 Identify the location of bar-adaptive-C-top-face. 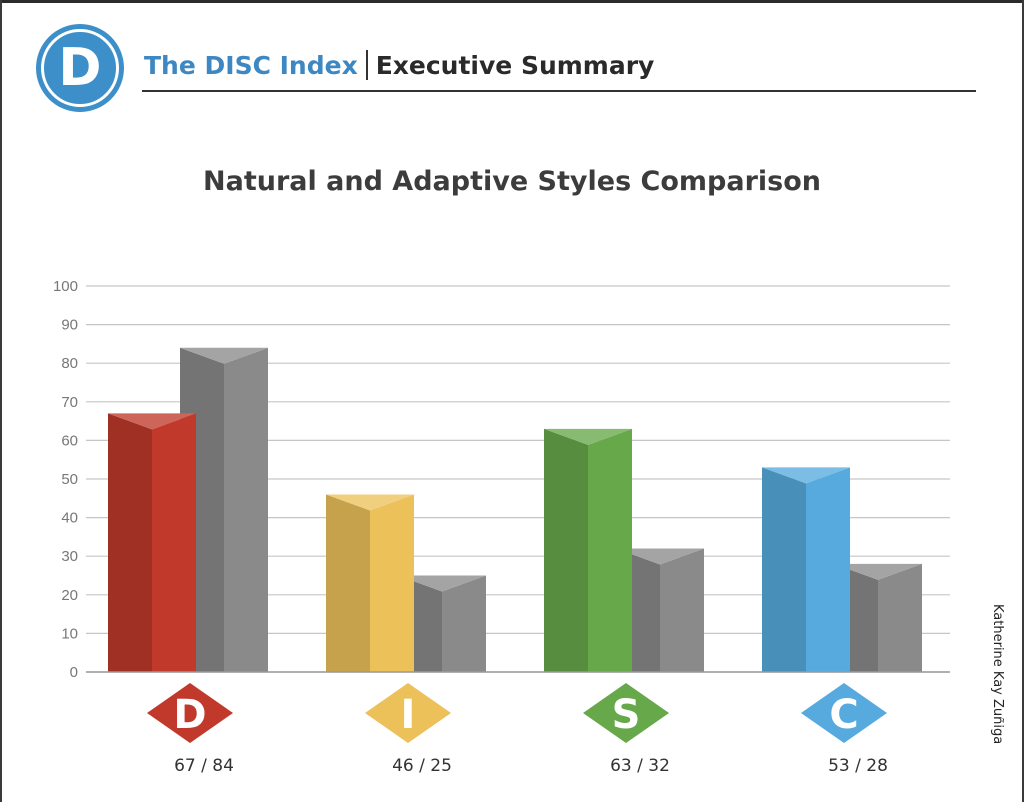
(878, 571).